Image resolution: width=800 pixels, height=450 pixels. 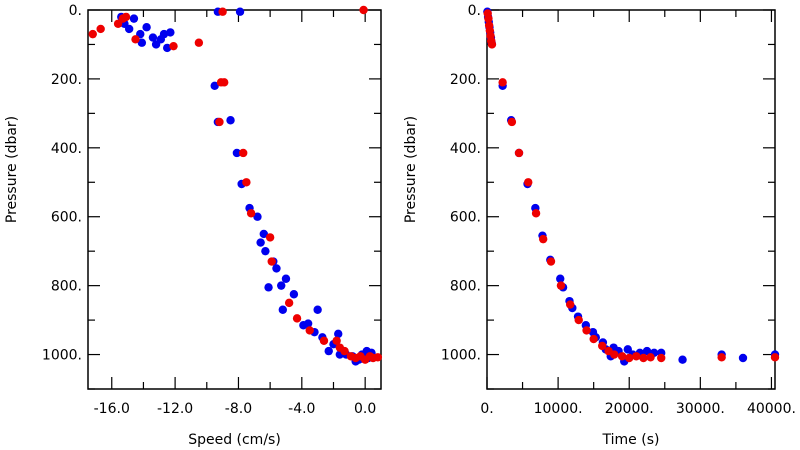 What do you see at coordinates (486, 409) in the screenshot?
I see `x-tick-label: 0.` at bounding box center [486, 409].